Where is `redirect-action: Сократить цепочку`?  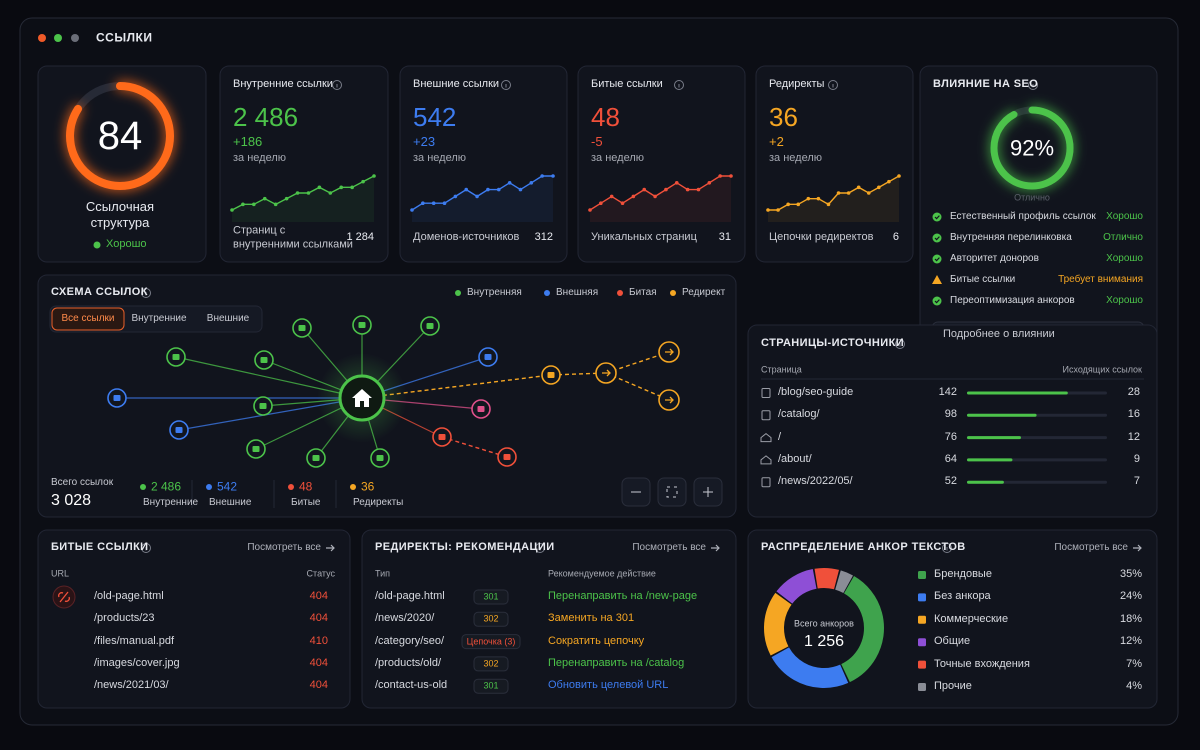
redirect-action: Сократить цепочку is located at coordinates (596, 640).